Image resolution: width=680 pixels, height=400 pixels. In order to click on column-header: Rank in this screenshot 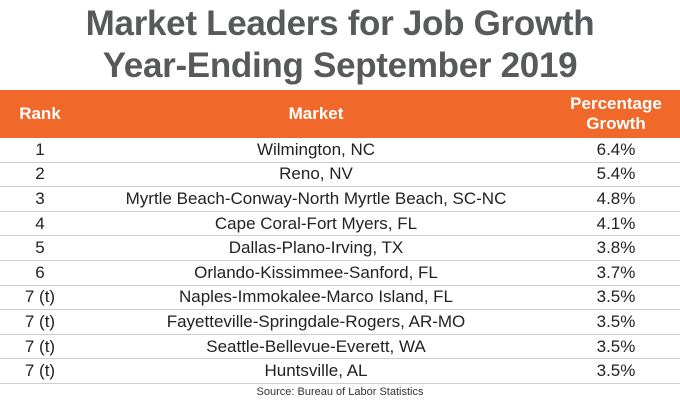, I will do `click(40, 114)`.